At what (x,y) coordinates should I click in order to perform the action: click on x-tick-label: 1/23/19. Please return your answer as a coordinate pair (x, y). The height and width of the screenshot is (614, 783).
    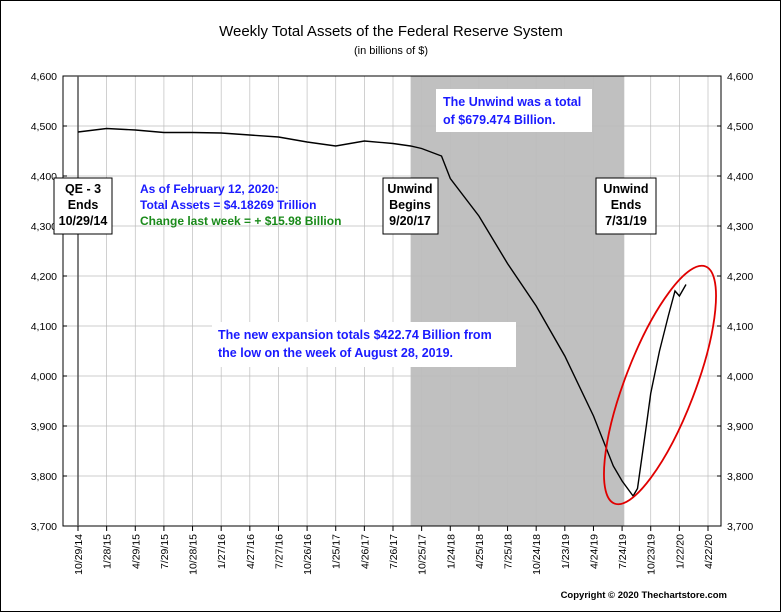
    Looking at the image, I should click on (566, 551).